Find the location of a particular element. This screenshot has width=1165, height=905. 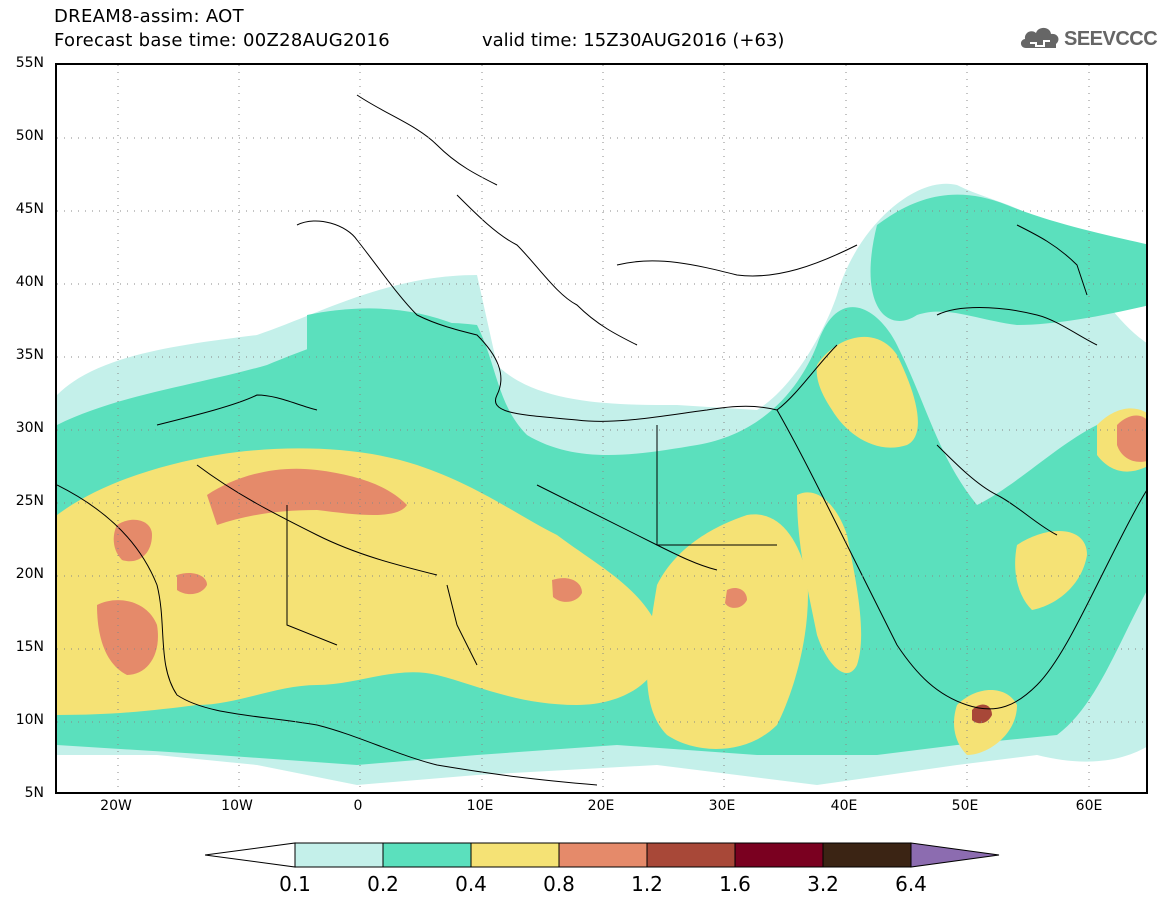

lat-label-15n: 15N is located at coordinates (29, 647).